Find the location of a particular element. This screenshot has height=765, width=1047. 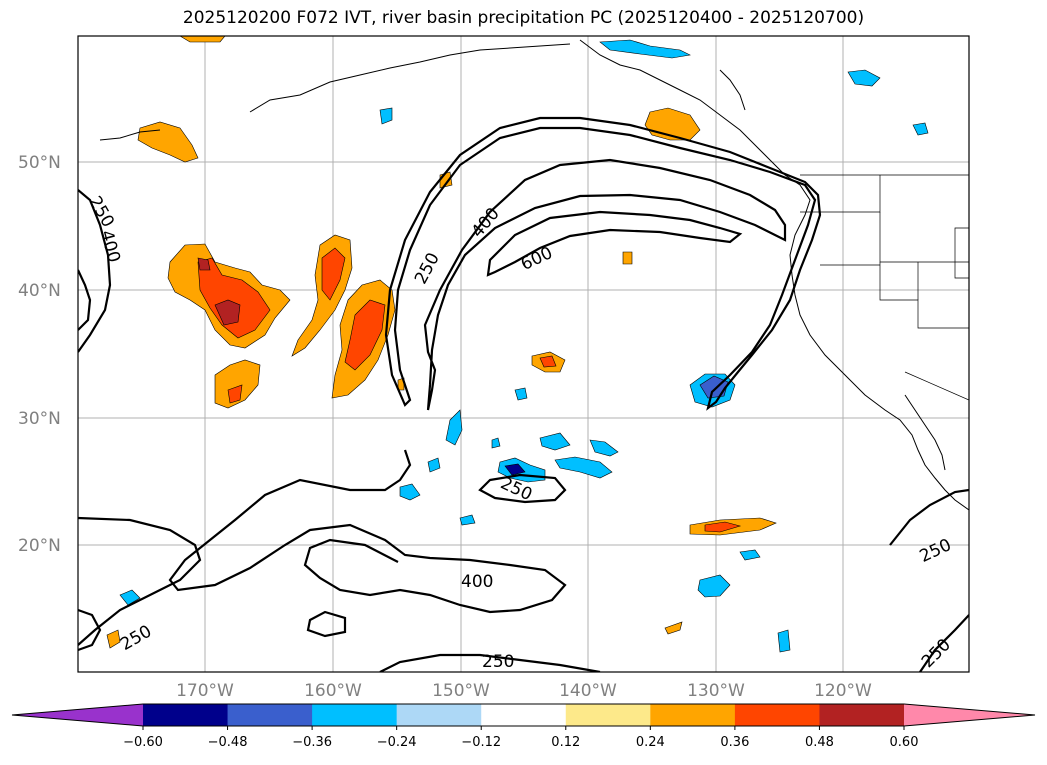

lon-label: 140°W is located at coordinates (588, 691).